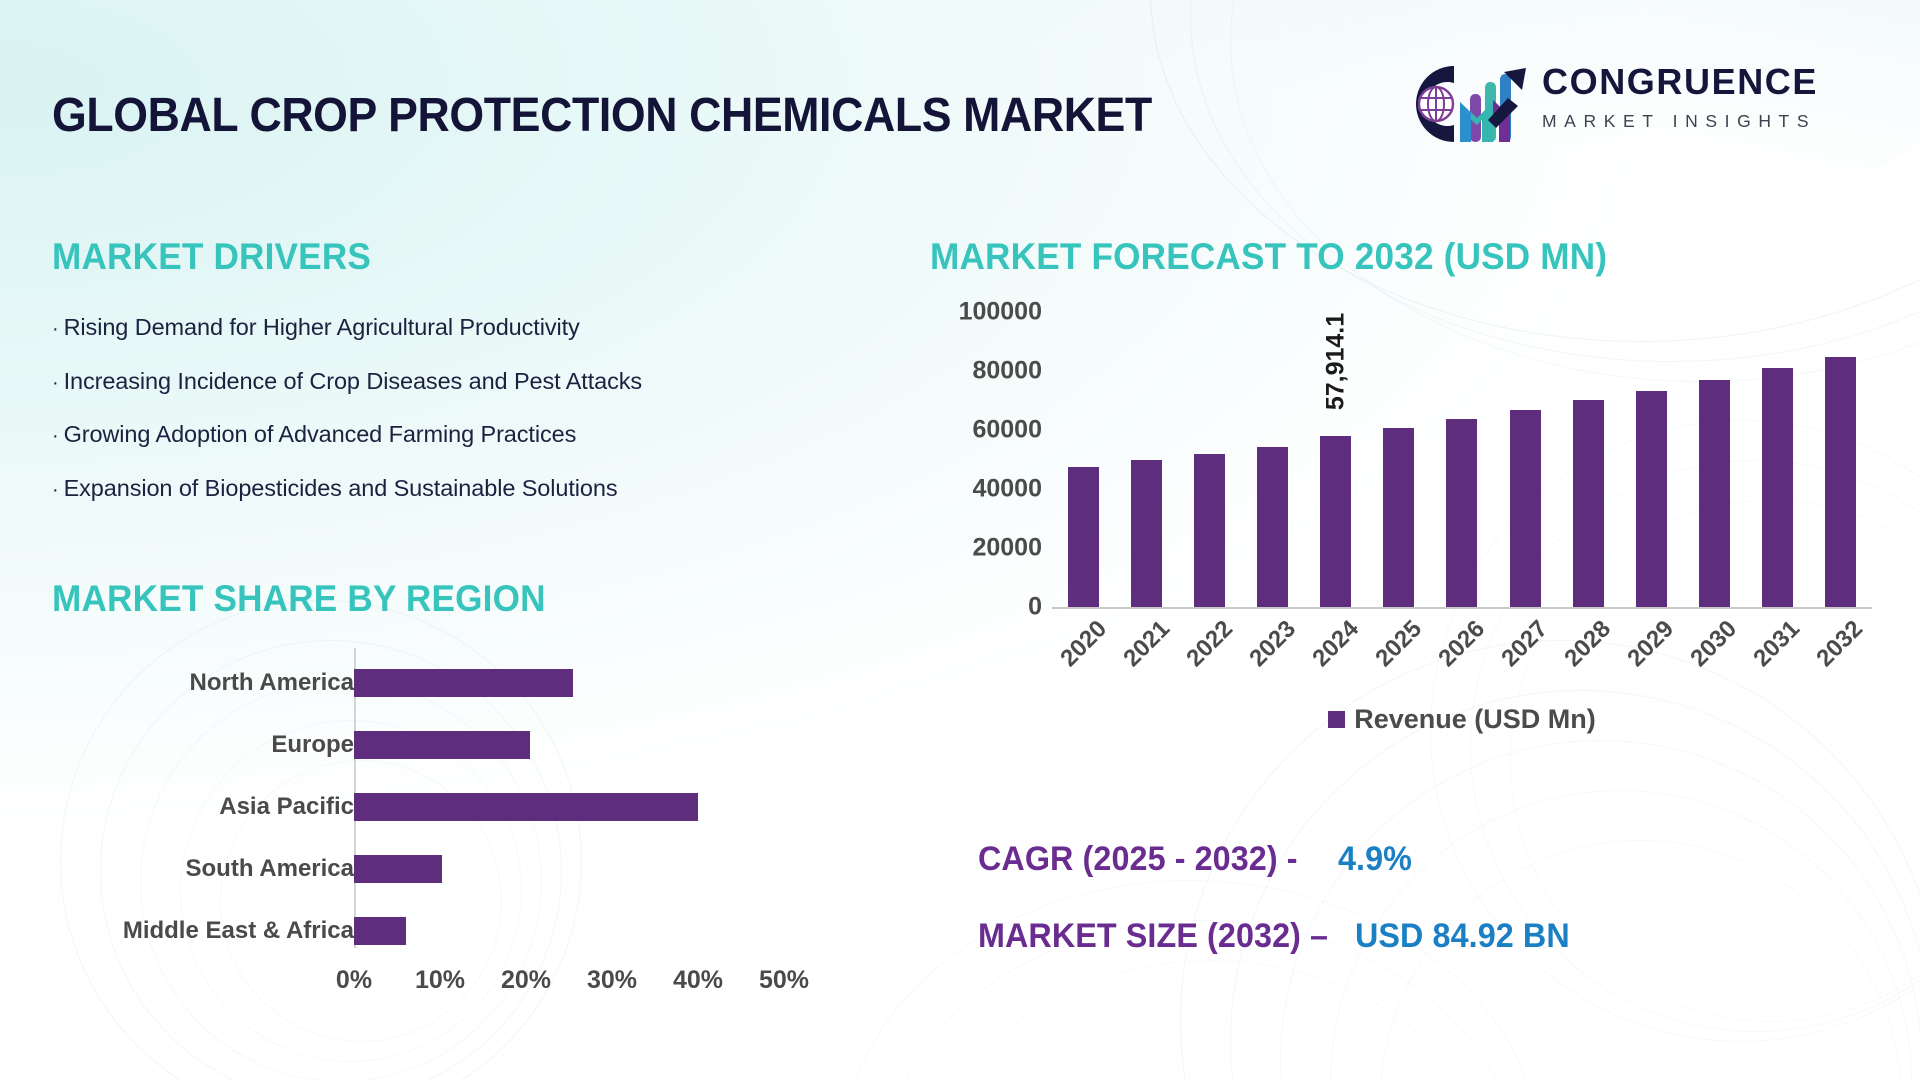  What do you see at coordinates (1335, 361) in the screenshot?
I see `forecast-bar-value-label: 57,914.1` at bounding box center [1335, 361].